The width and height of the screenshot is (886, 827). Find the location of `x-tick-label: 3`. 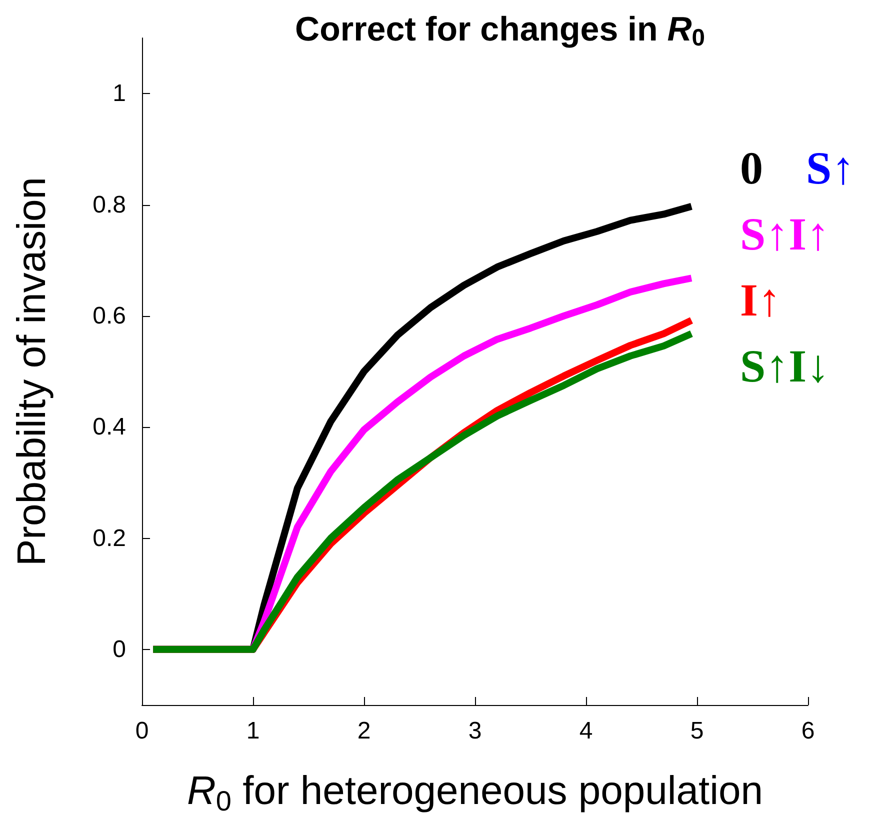

x-tick-label: 3 is located at coordinates (475, 731).